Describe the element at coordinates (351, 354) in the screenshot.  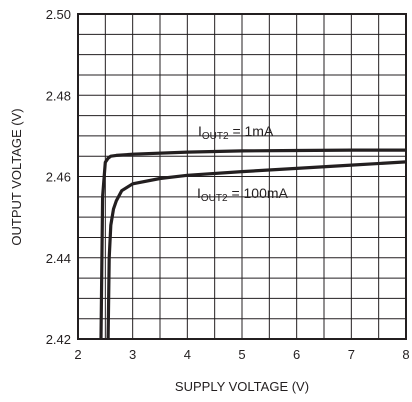
I see `x-tick-label: 7` at that location.